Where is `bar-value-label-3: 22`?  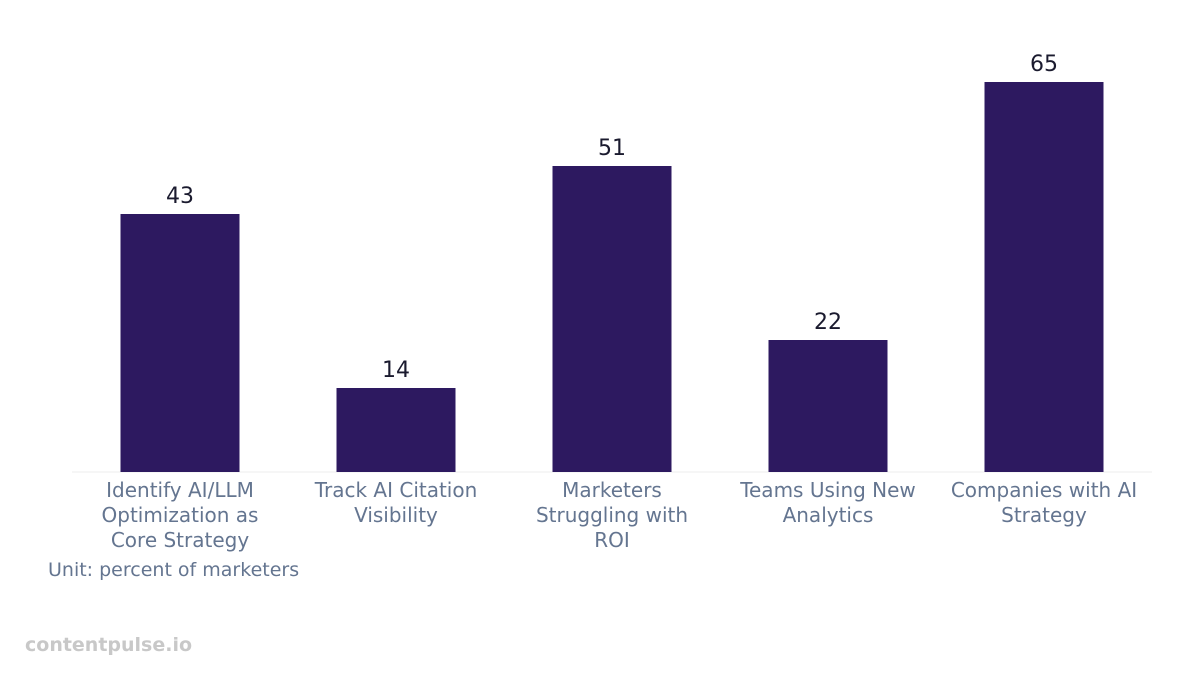
bar-value-label-3: 22 is located at coordinates (828, 322).